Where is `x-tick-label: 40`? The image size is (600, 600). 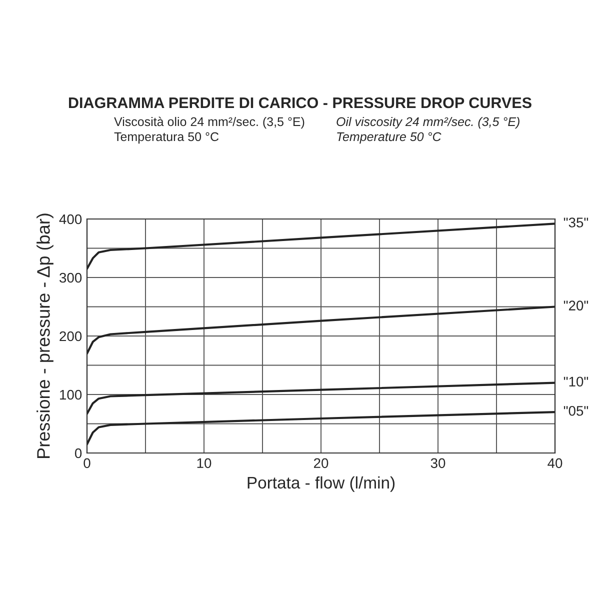 x-tick-label: 40 is located at coordinates (555, 463).